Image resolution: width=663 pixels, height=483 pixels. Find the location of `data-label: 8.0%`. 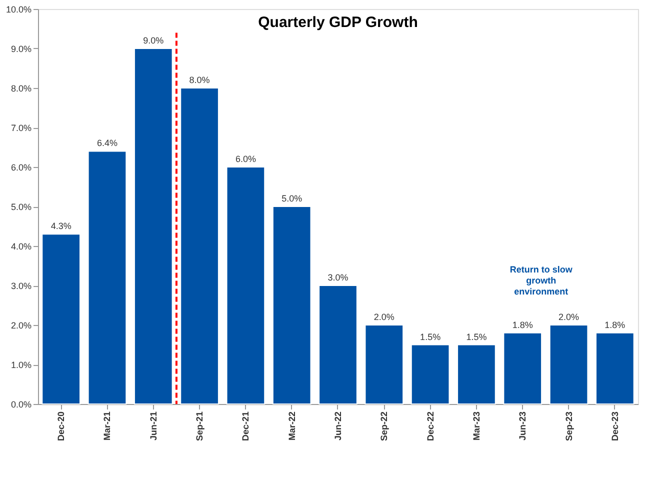

data-label: 8.0% is located at coordinates (199, 80).